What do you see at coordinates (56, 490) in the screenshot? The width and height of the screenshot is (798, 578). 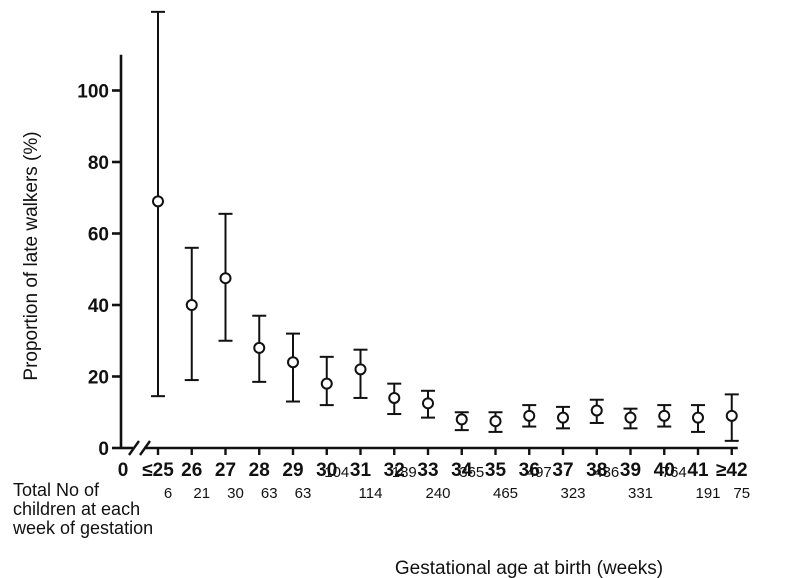 I see `counts-caption-line: Total No of` at bounding box center [56, 490].